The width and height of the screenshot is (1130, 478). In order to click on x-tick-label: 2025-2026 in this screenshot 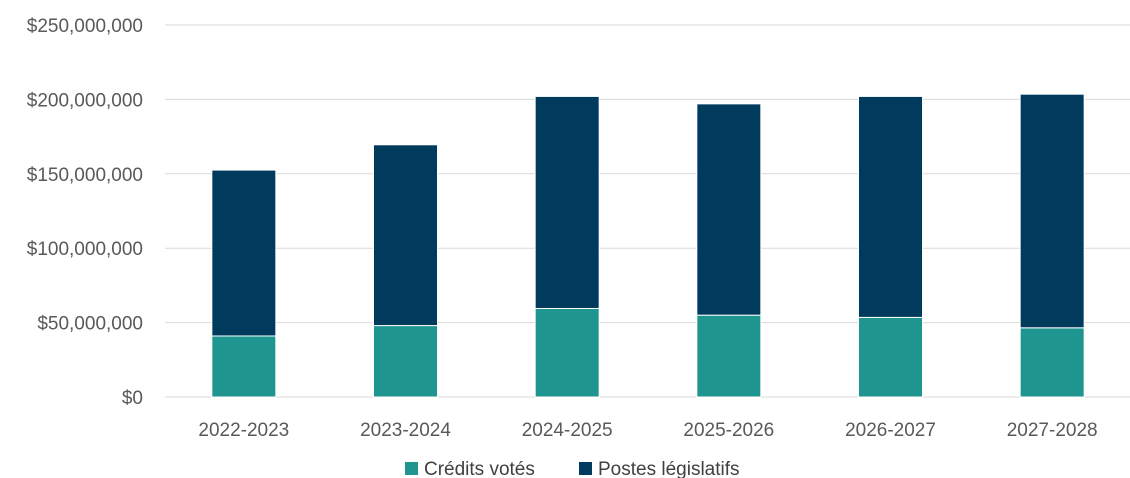, I will do `click(728, 430)`.